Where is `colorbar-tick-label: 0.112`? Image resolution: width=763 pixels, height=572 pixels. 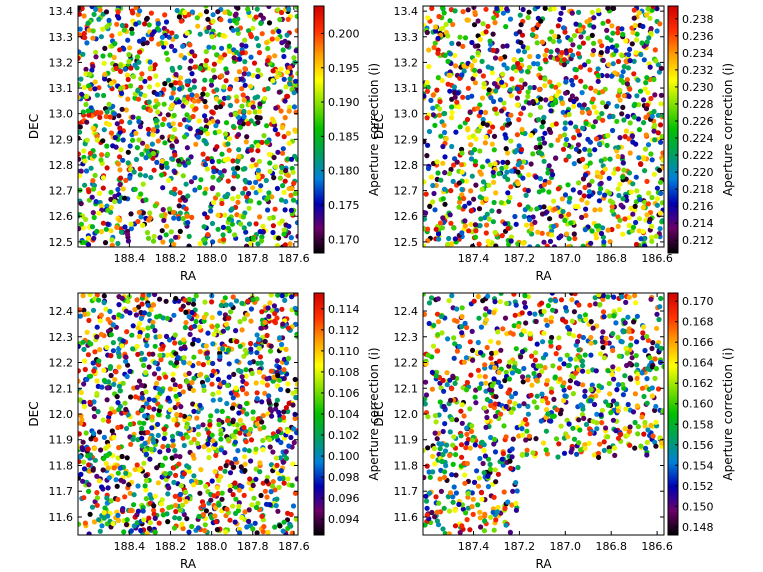 colorbar-tick-label: 0.112 is located at coordinates (344, 330).